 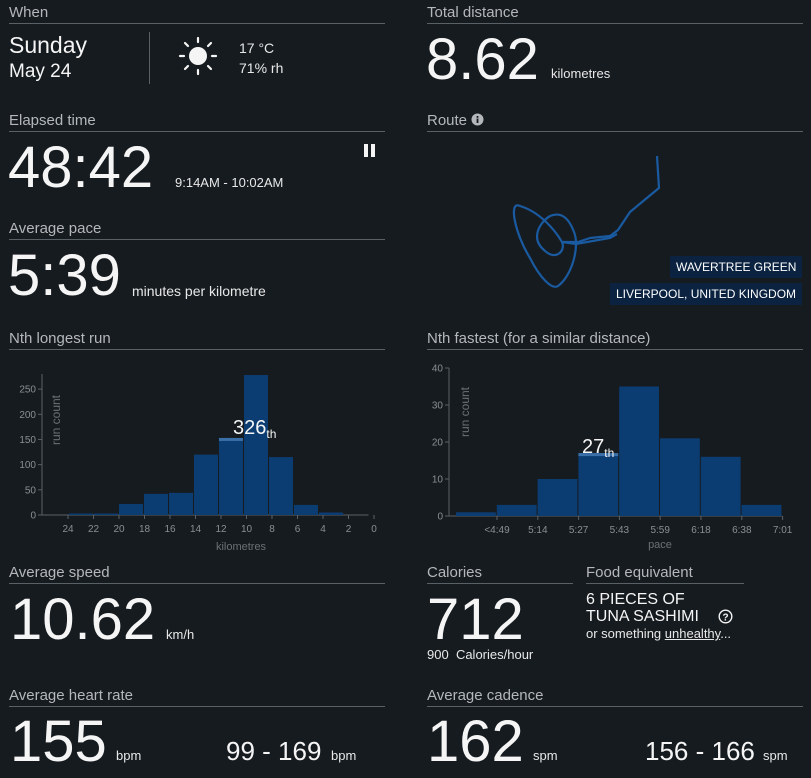 I want to click on location-tag-place: WAVERTREE GREEN, so click(x=736, y=267).